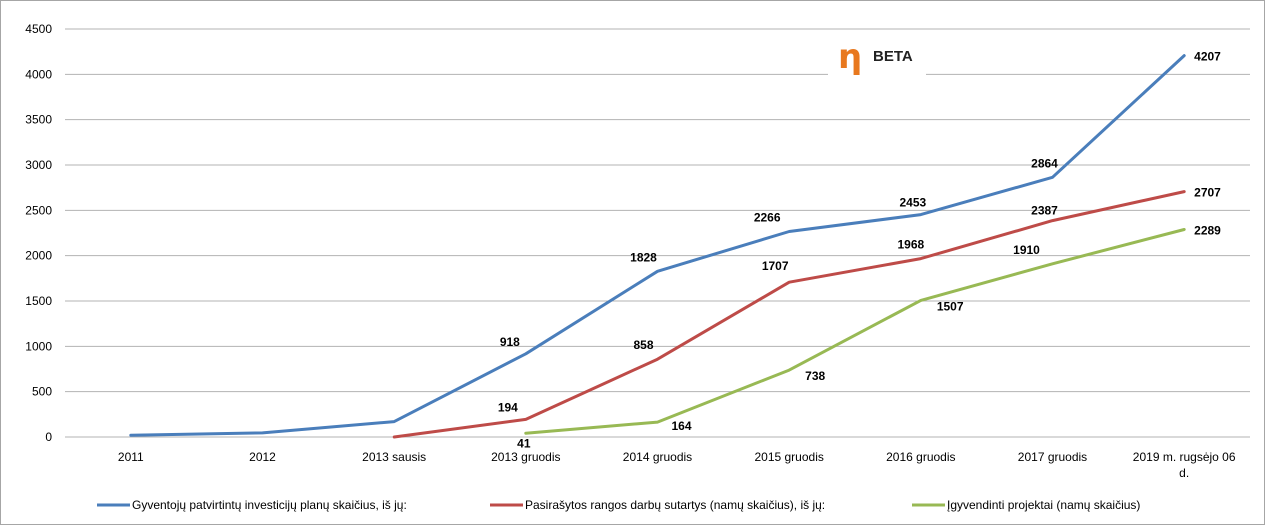  I want to click on logo-background, so click(877, 56).